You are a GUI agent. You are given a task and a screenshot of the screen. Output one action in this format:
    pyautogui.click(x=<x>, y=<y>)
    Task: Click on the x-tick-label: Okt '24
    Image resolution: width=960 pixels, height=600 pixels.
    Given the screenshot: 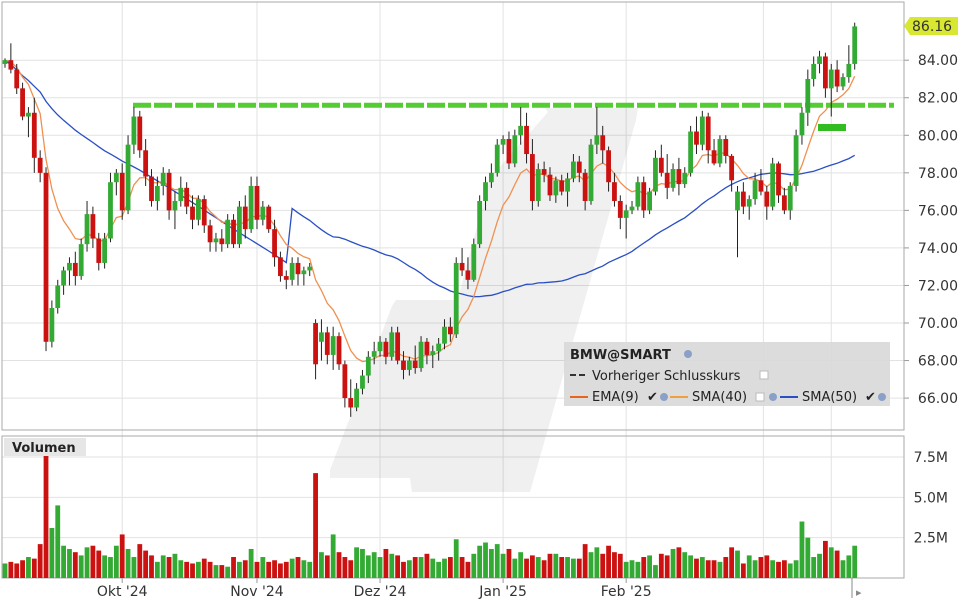 What is the action you would take?
    pyautogui.click(x=122, y=592)
    